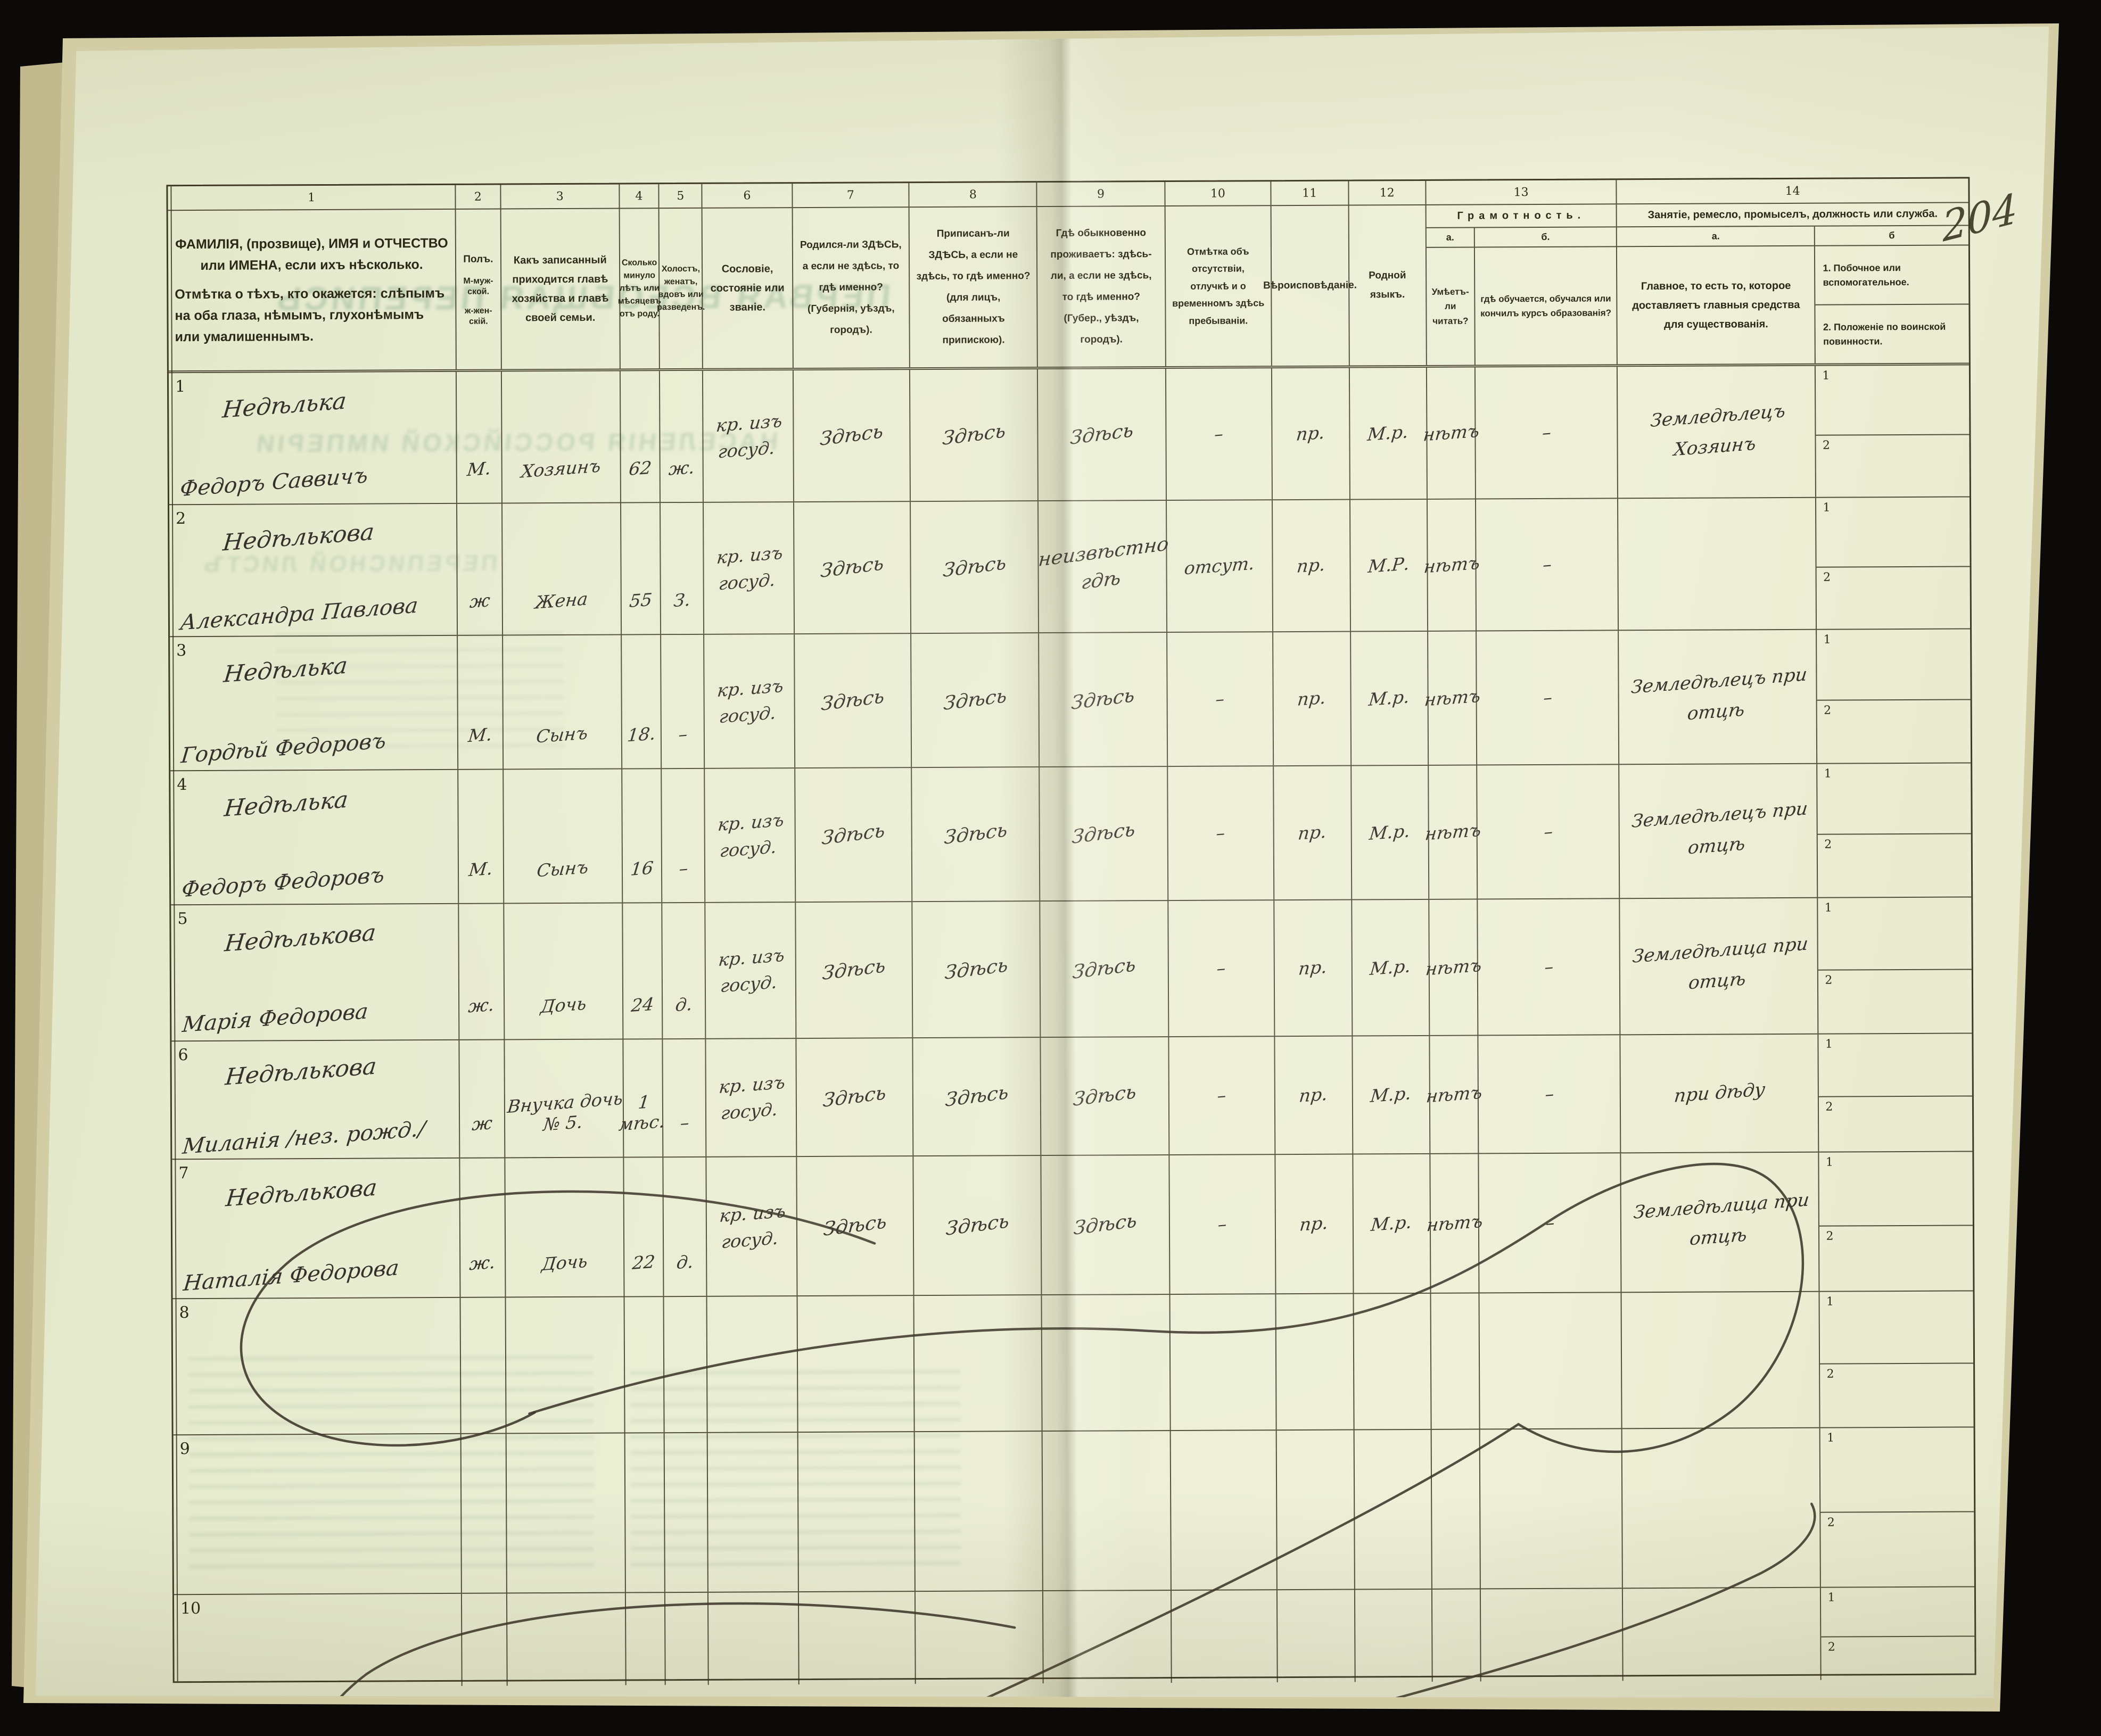  I want to click on given-name-entry: Марія Федорова, so click(275, 1018).